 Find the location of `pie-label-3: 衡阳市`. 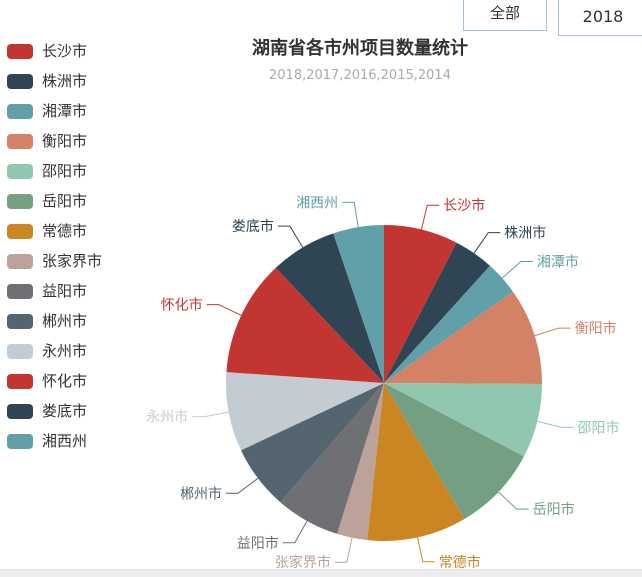

pie-label-3: 衡阳市 is located at coordinates (596, 328).